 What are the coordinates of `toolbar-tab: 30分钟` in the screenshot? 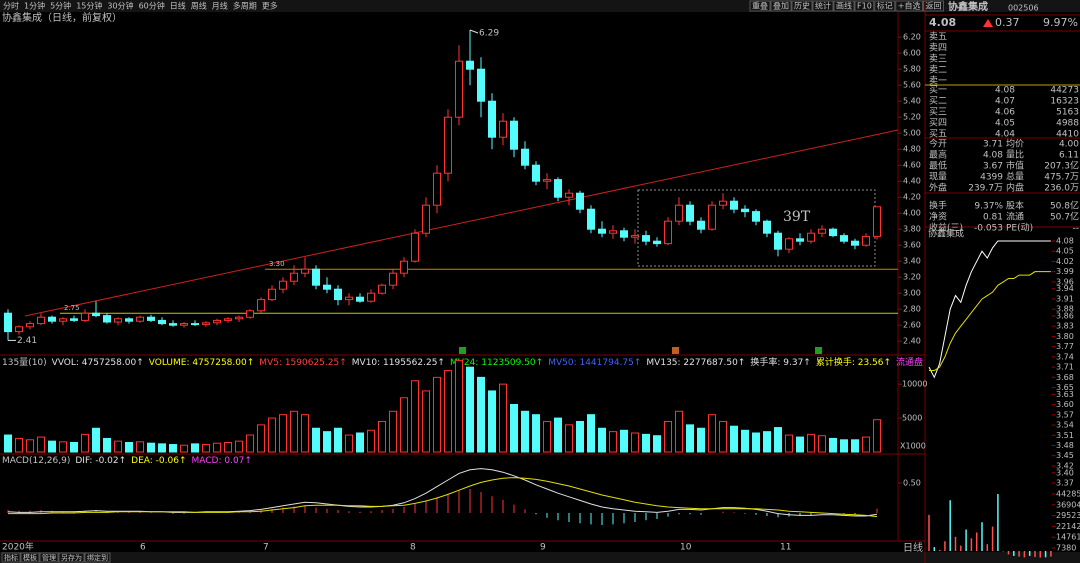 It's located at (120, 6).